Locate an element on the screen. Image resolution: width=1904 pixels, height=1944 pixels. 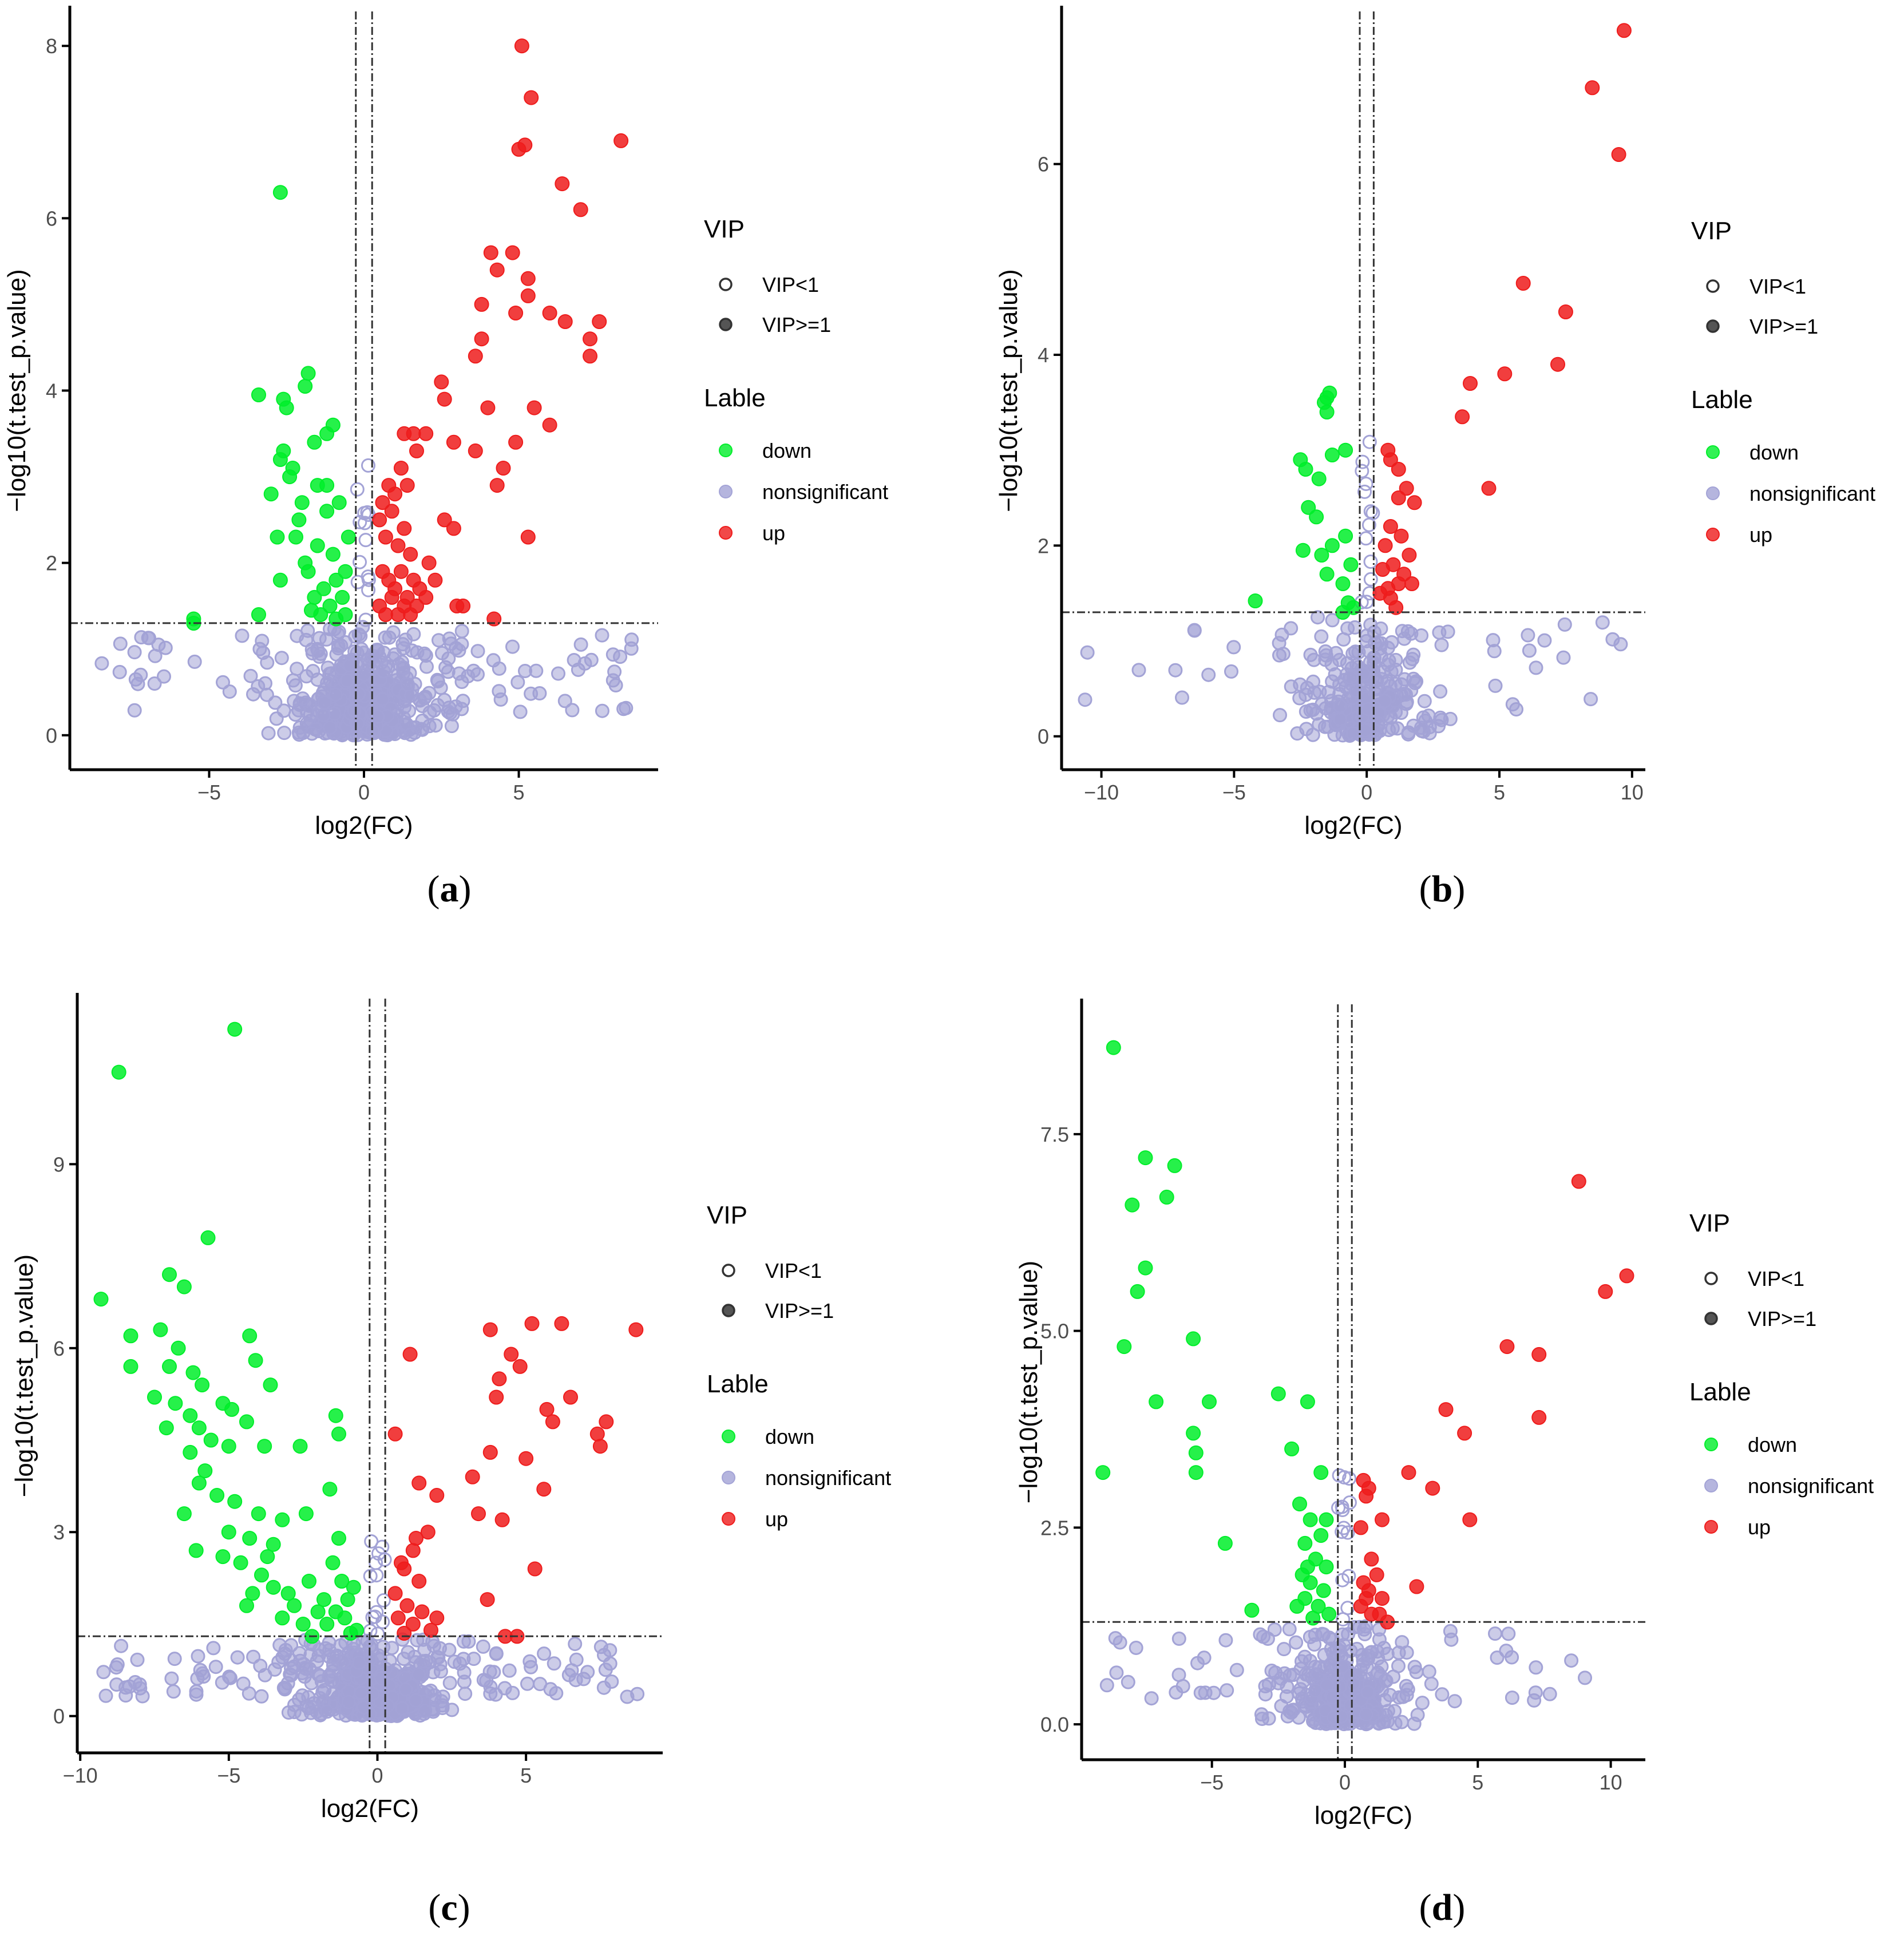
x-tick-label: 10 is located at coordinates (1632, 793).